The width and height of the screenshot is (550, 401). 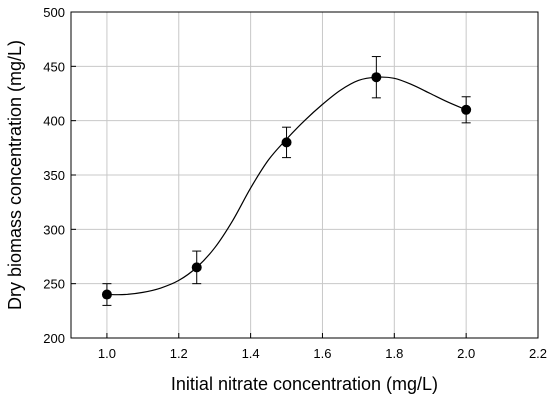 What do you see at coordinates (54, 121) in the screenshot?
I see `y-tick-label: 400` at bounding box center [54, 121].